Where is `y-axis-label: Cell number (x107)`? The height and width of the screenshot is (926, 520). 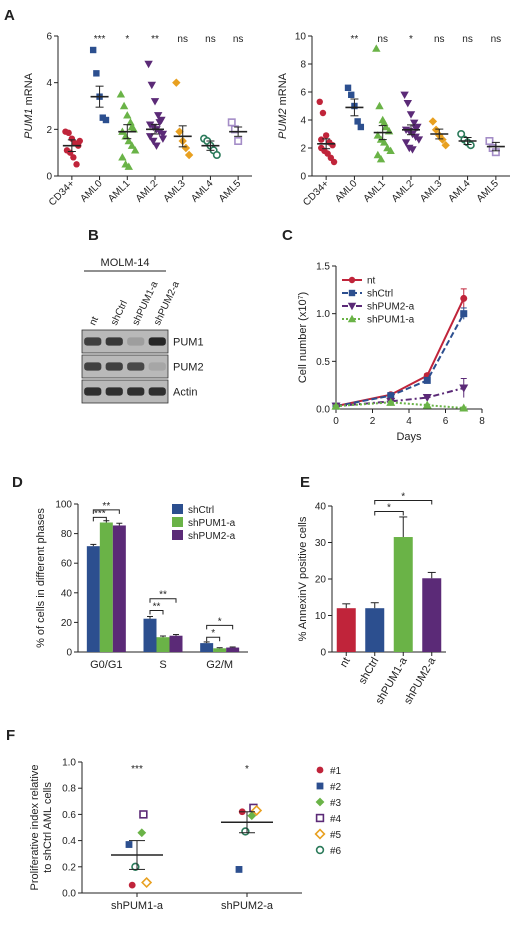
y-axis-label: Cell number (x107) is located at coordinates (303, 337).